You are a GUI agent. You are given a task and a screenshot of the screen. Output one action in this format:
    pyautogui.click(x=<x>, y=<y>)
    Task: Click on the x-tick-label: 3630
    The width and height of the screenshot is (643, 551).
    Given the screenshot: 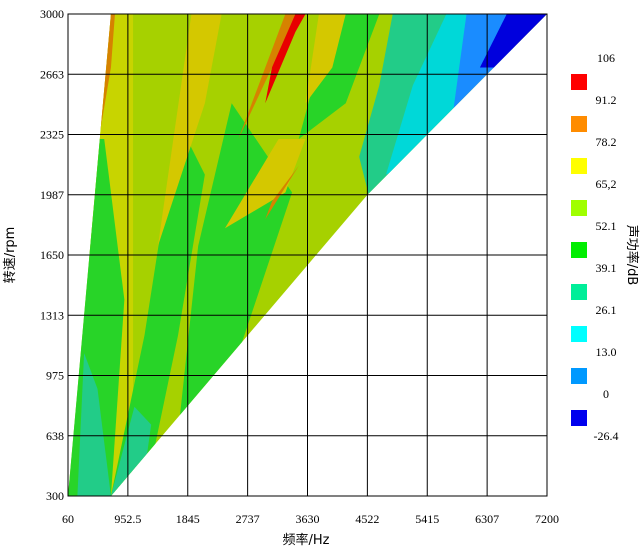 What is the action you would take?
    pyautogui.click(x=308, y=519)
    